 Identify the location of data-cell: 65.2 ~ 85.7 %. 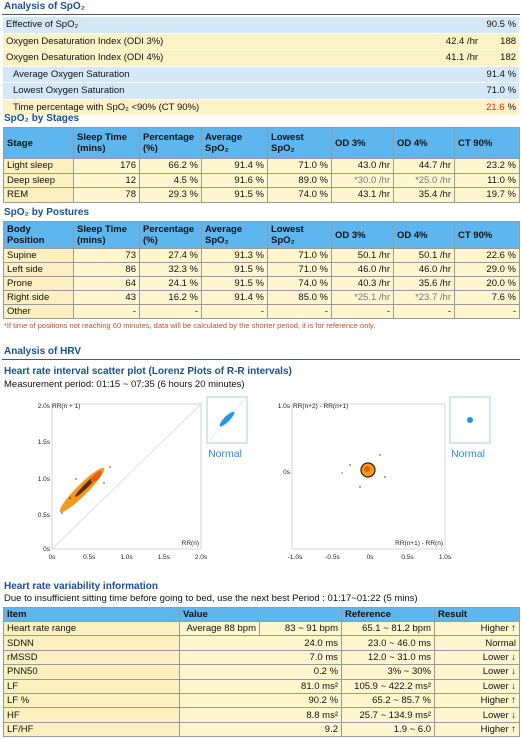
(388, 700).